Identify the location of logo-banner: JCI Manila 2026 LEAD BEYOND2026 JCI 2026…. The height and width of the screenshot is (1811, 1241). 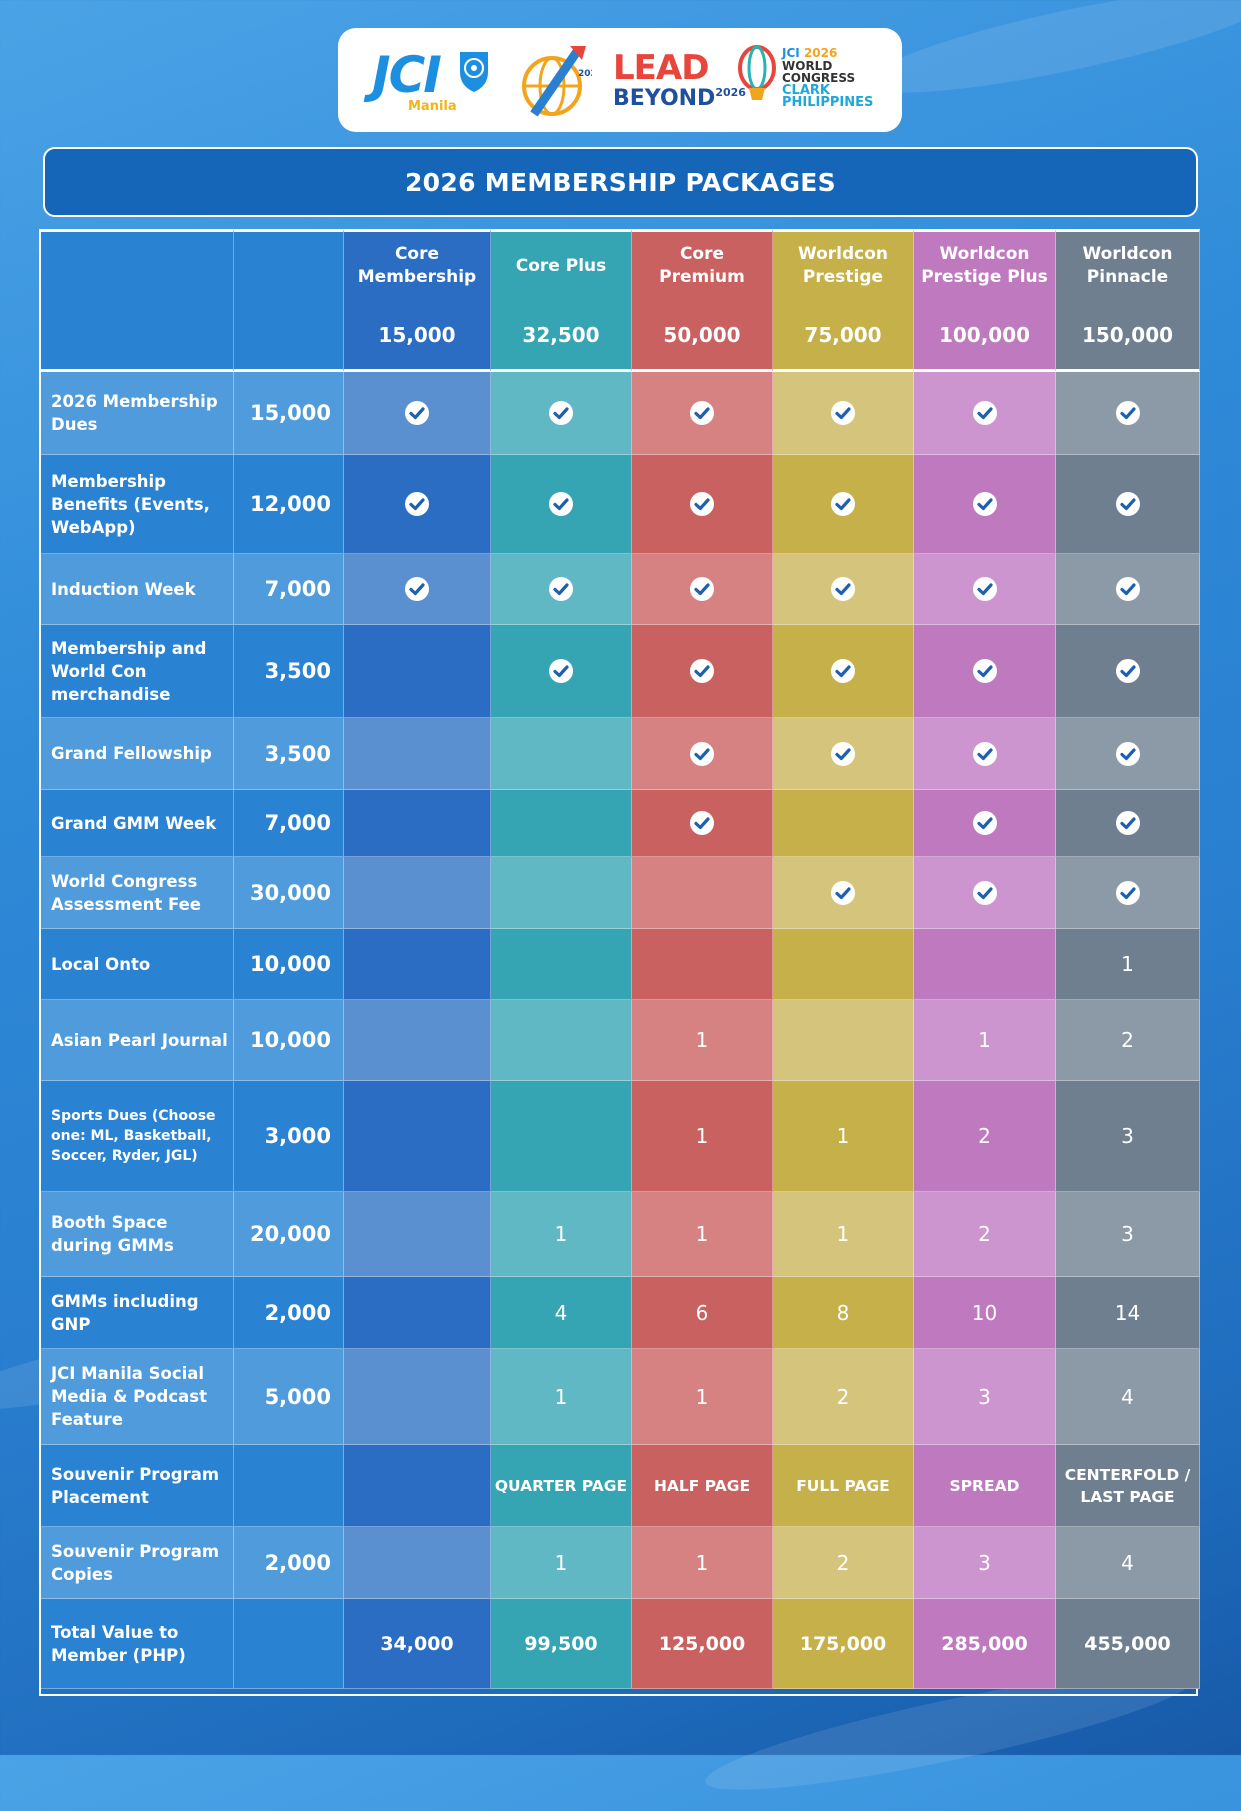
(620, 80).